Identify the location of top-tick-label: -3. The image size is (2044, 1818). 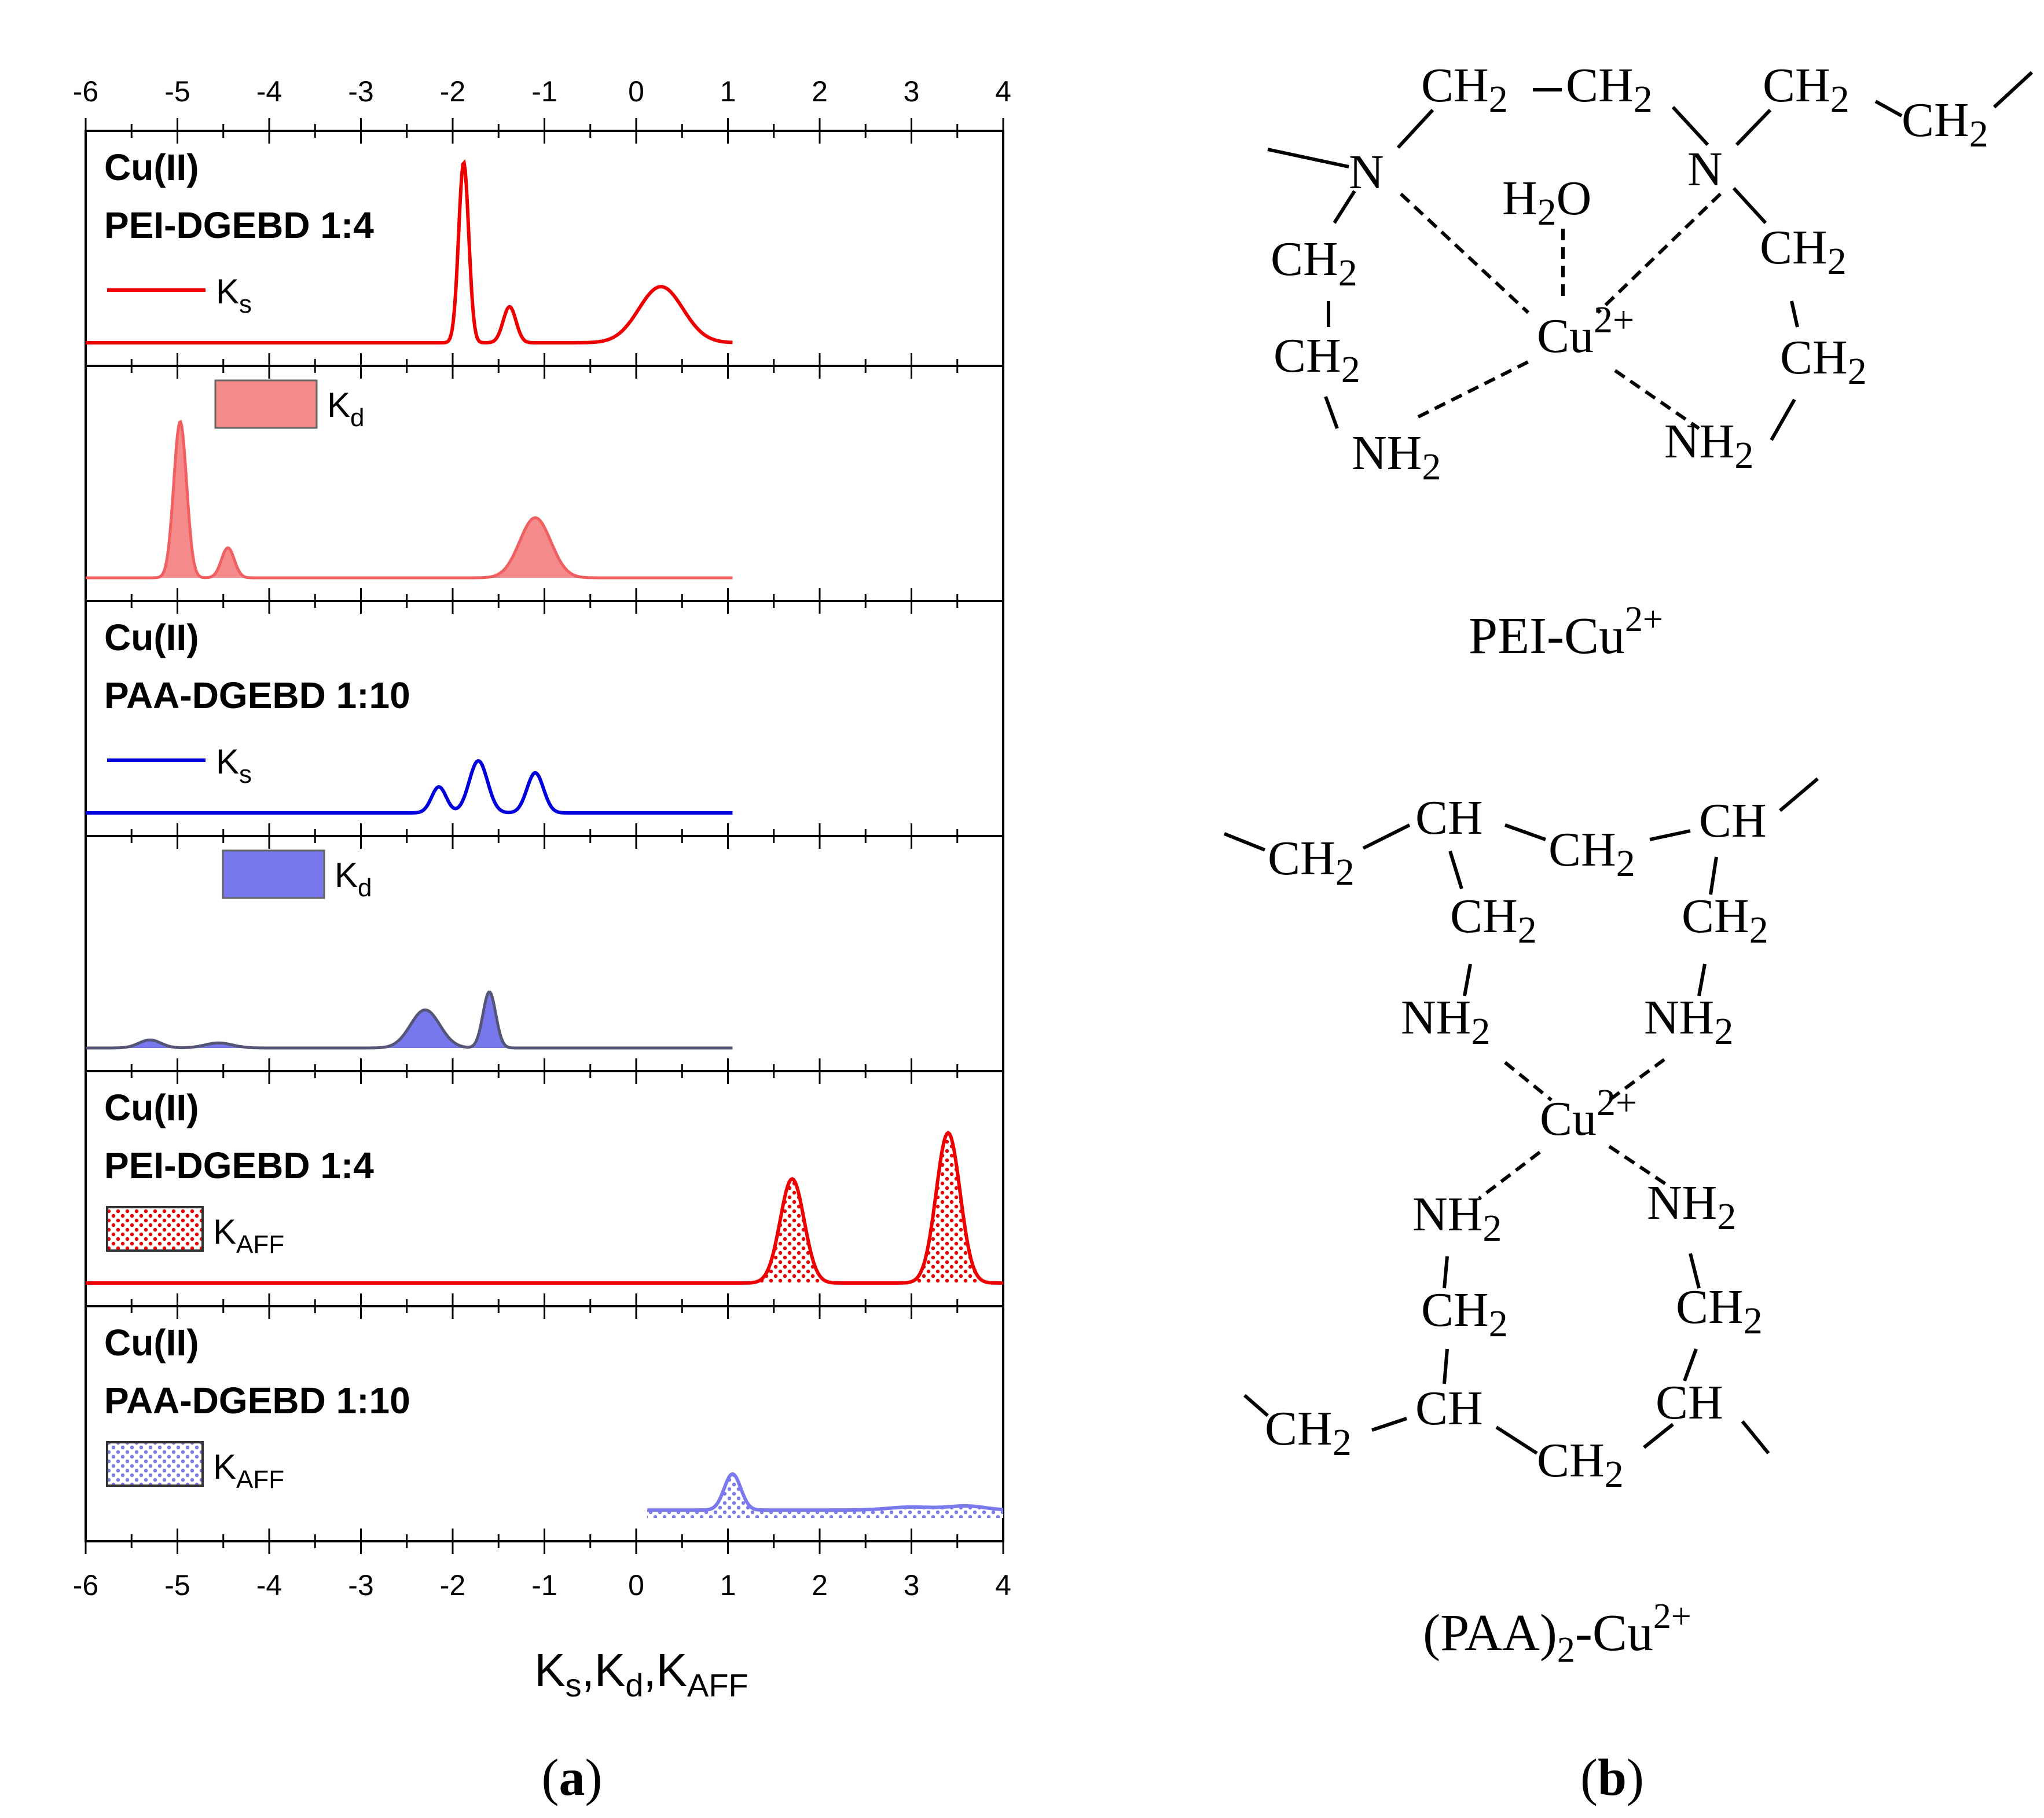
(360, 91).